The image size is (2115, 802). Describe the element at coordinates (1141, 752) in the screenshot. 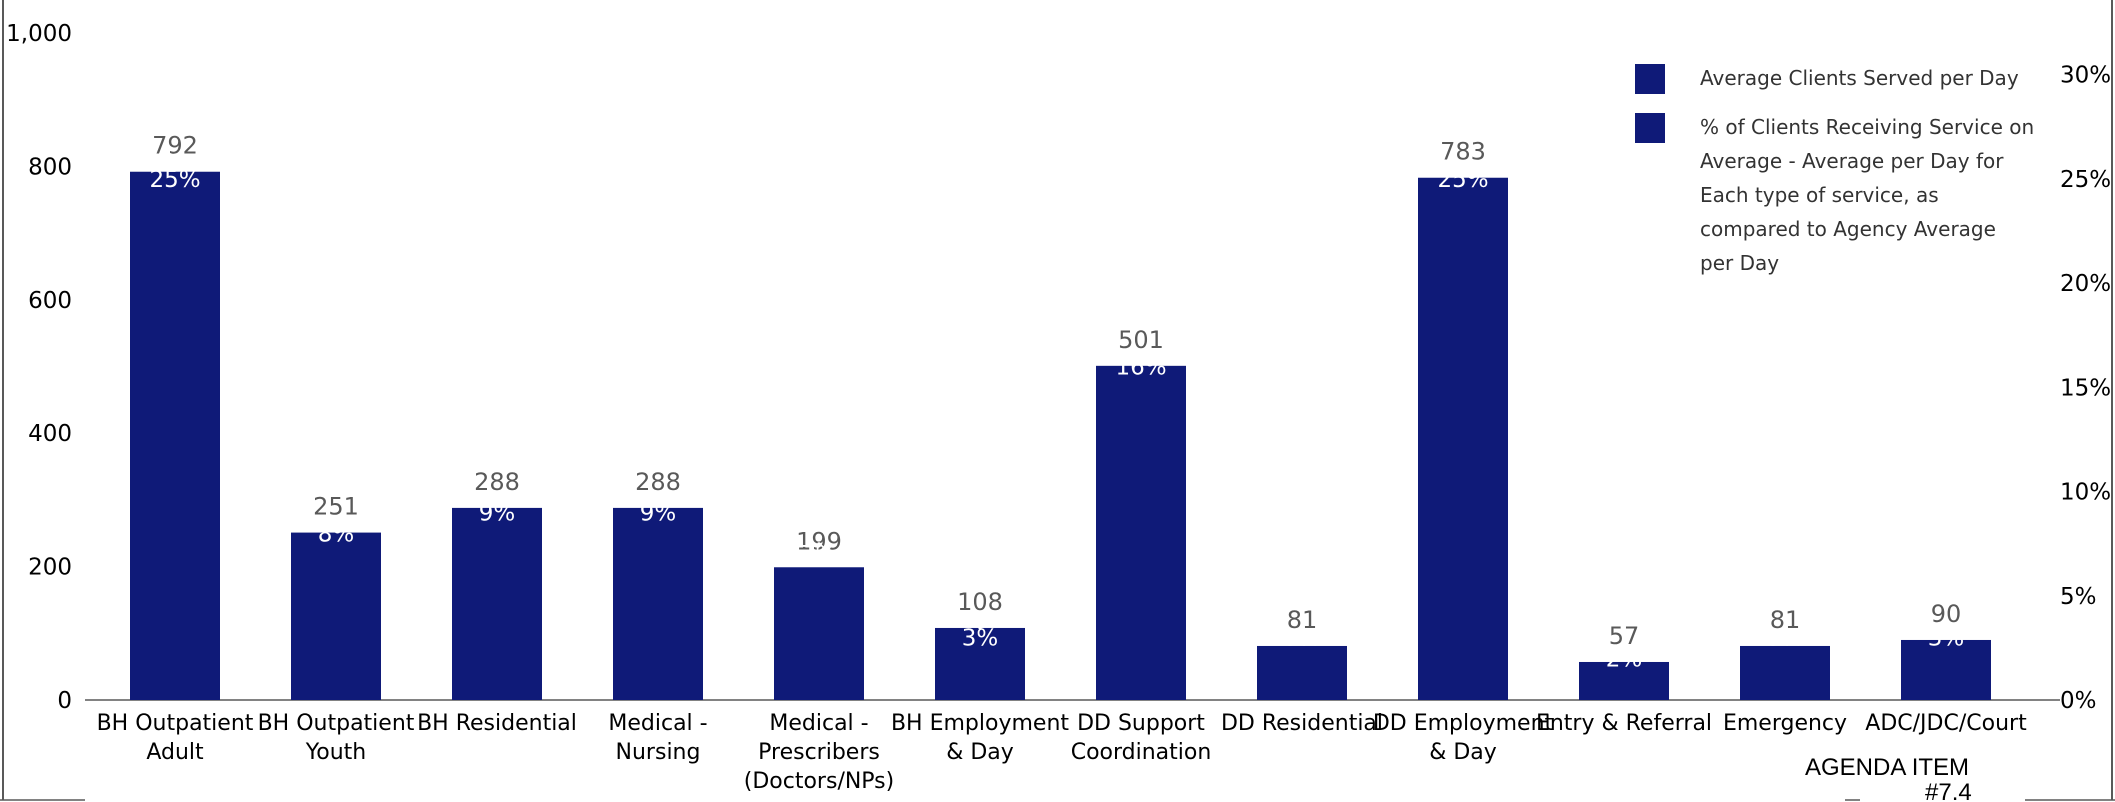

I see `category-label: Coordination` at that location.